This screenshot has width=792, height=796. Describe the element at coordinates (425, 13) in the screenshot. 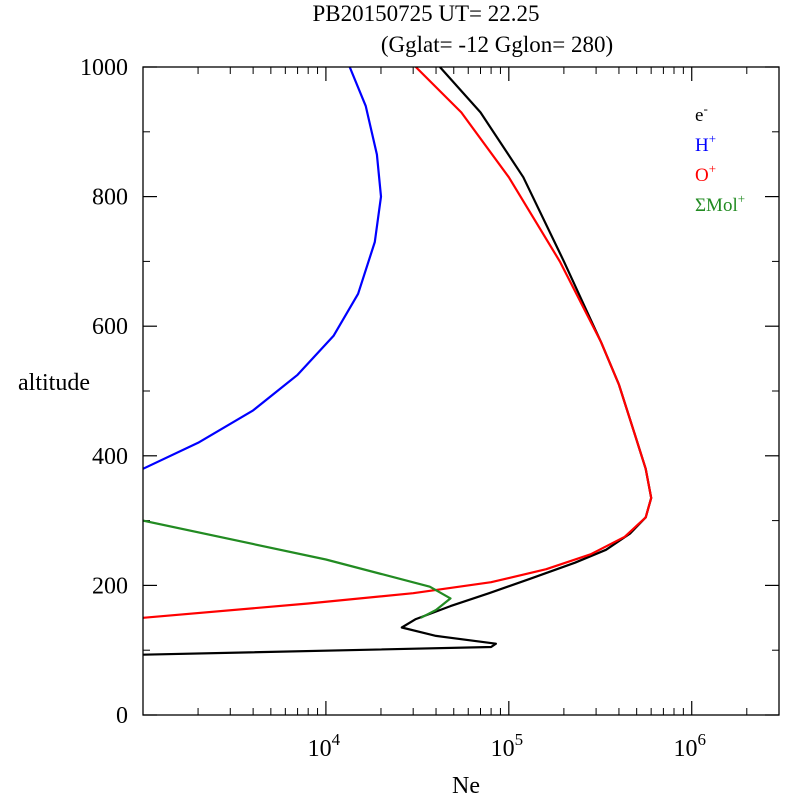

I see `title-text: PB20150725 UT= 22.25` at that location.